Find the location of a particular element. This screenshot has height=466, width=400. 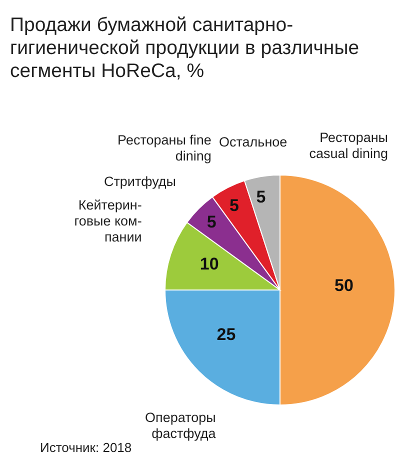

slice-label: Рестораны fine dining is located at coordinates (165, 148).